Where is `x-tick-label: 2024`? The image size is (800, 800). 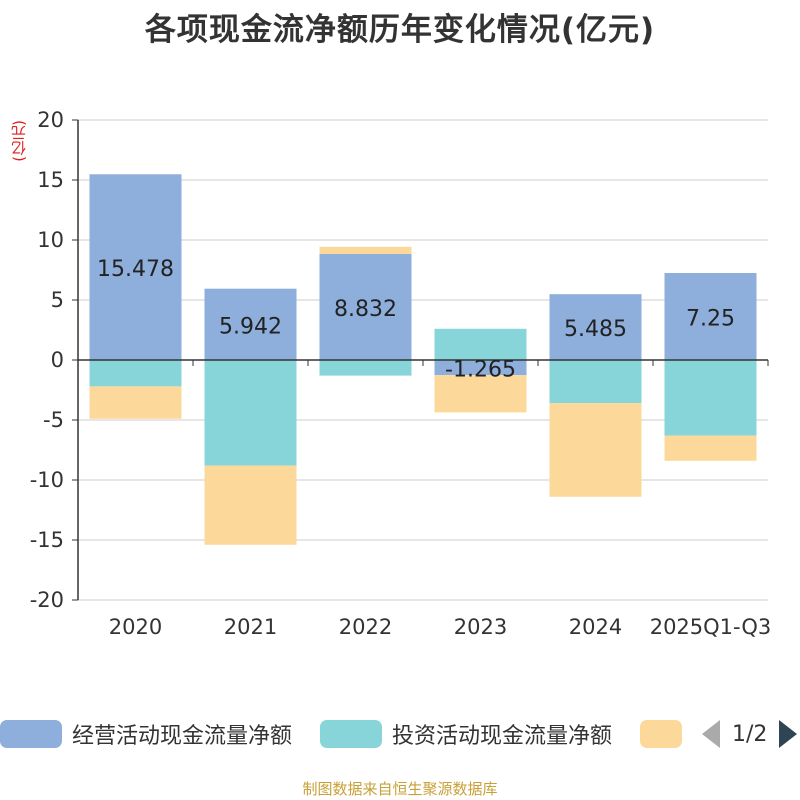
x-tick-label: 2024 is located at coordinates (595, 627).